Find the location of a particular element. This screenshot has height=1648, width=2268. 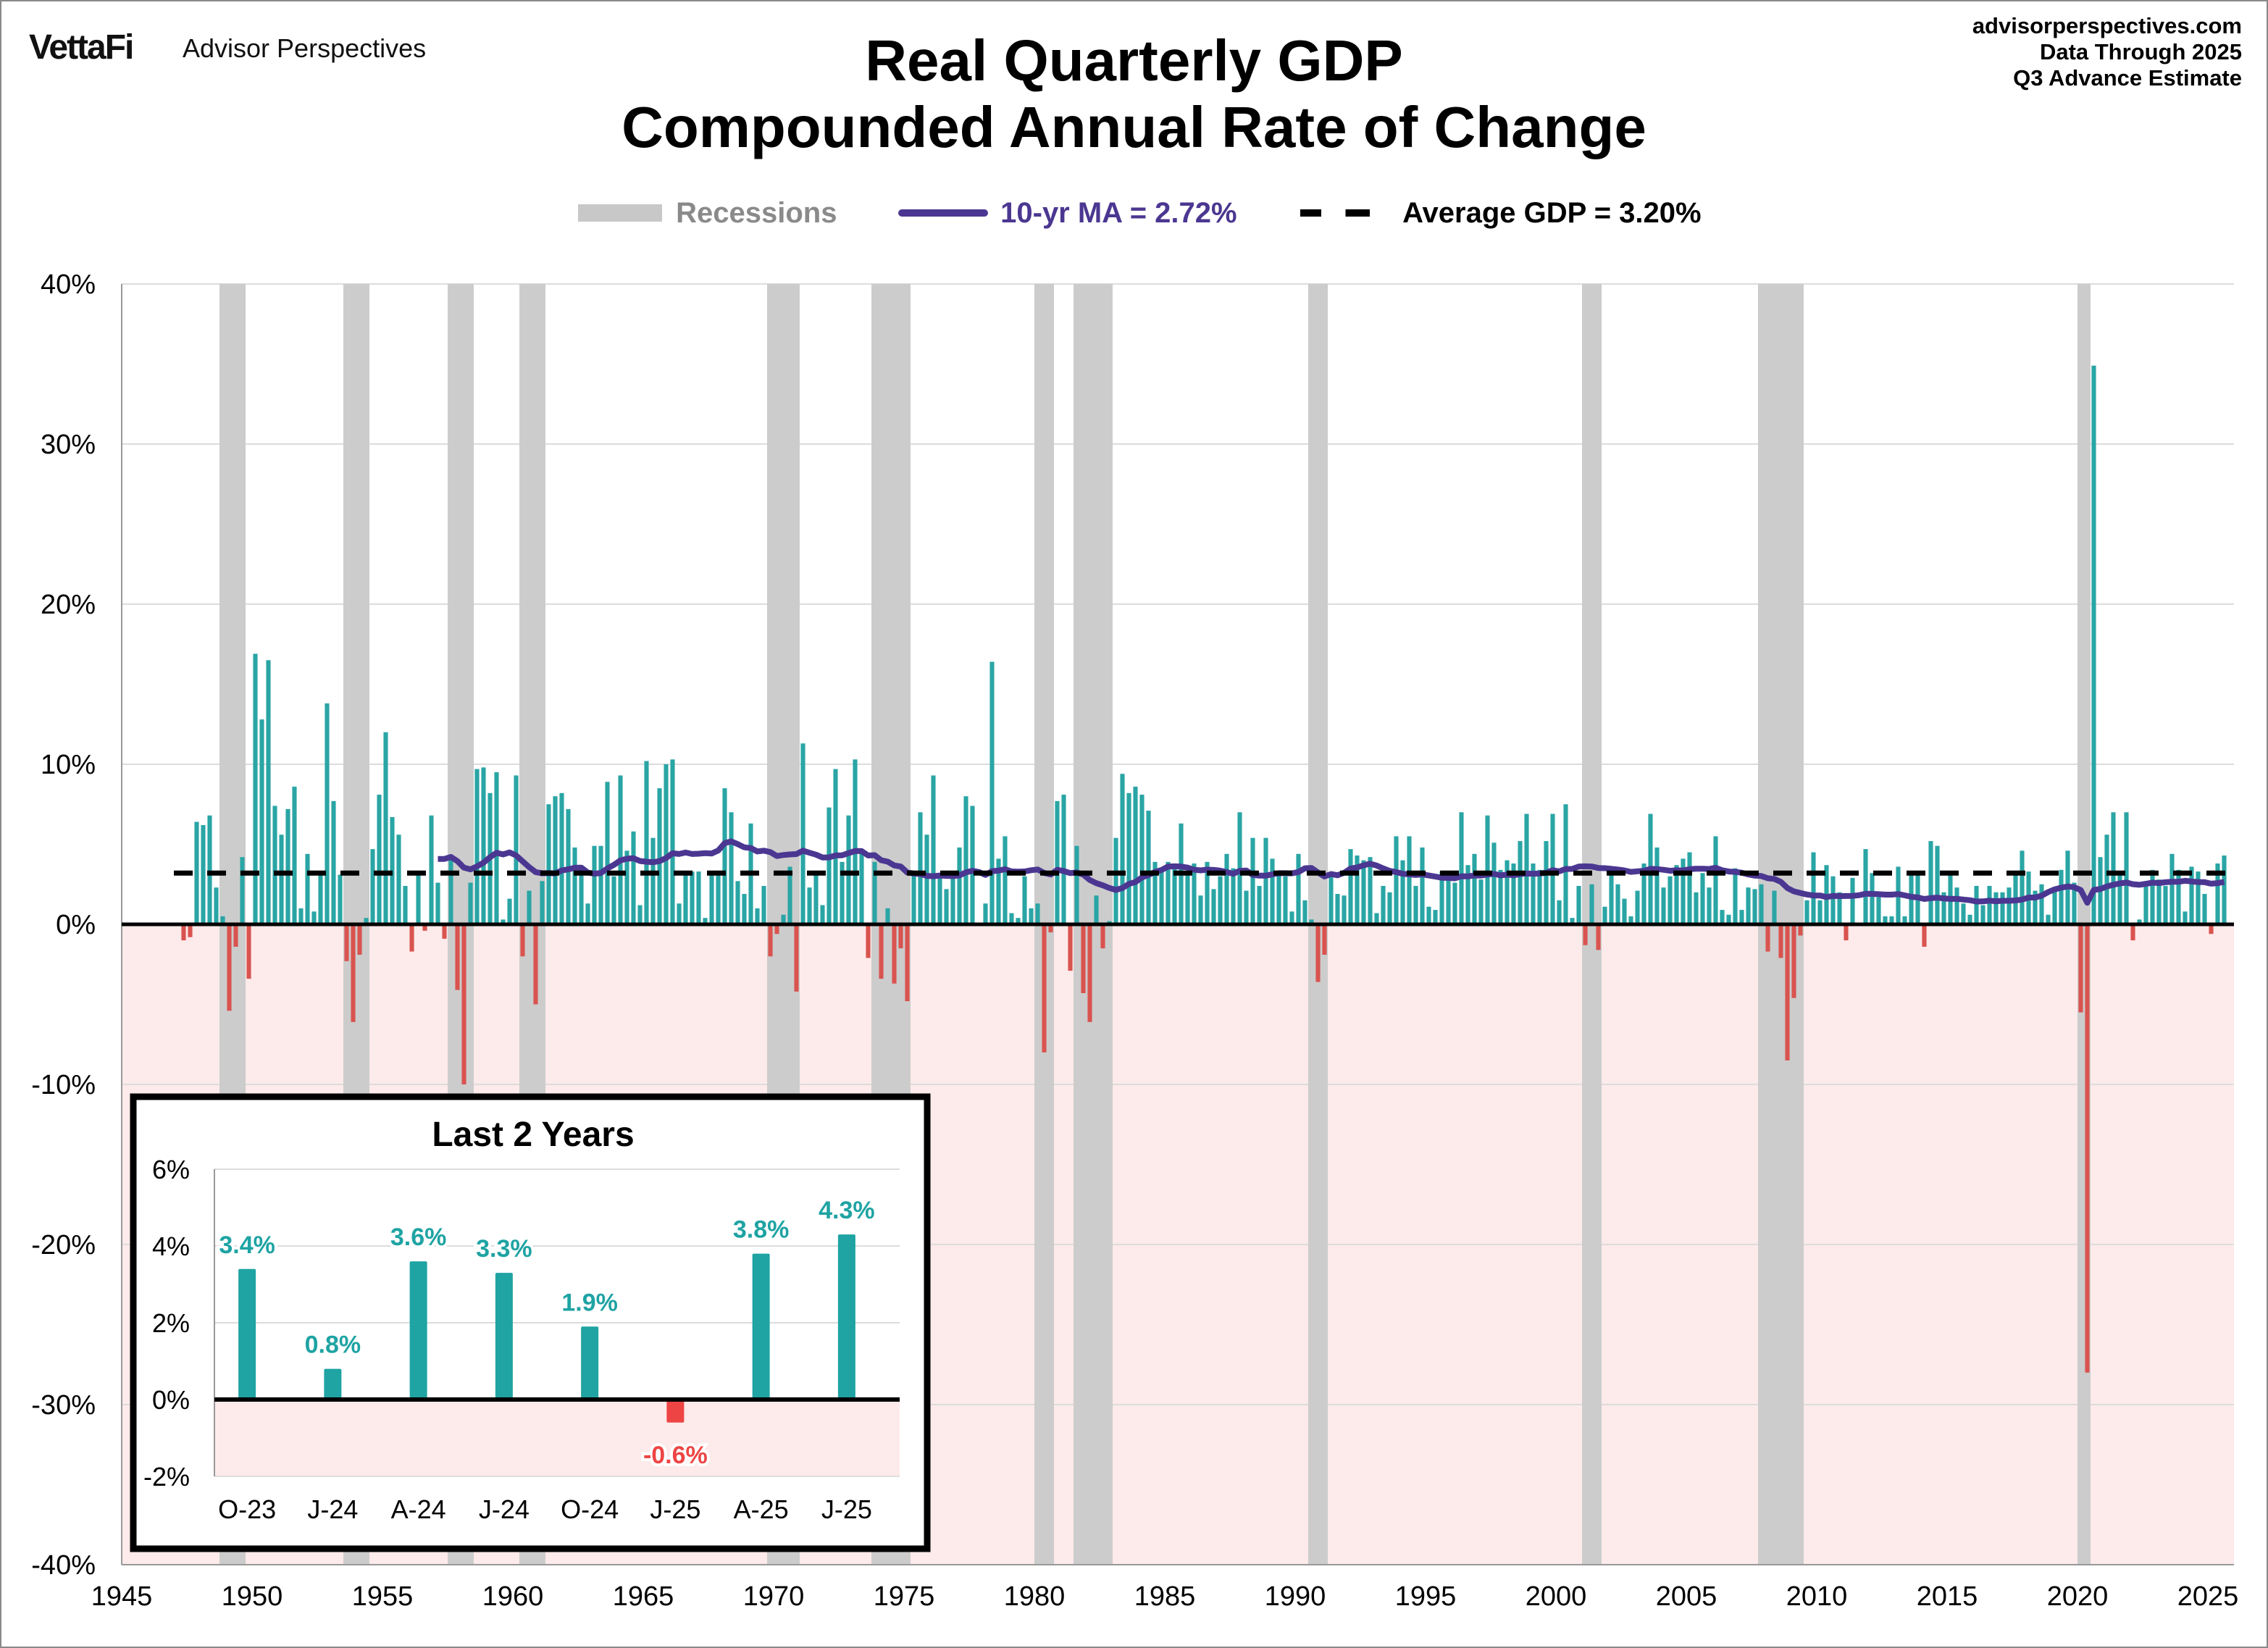

inset-y-tick-label: 4% is located at coordinates (171, 1246).